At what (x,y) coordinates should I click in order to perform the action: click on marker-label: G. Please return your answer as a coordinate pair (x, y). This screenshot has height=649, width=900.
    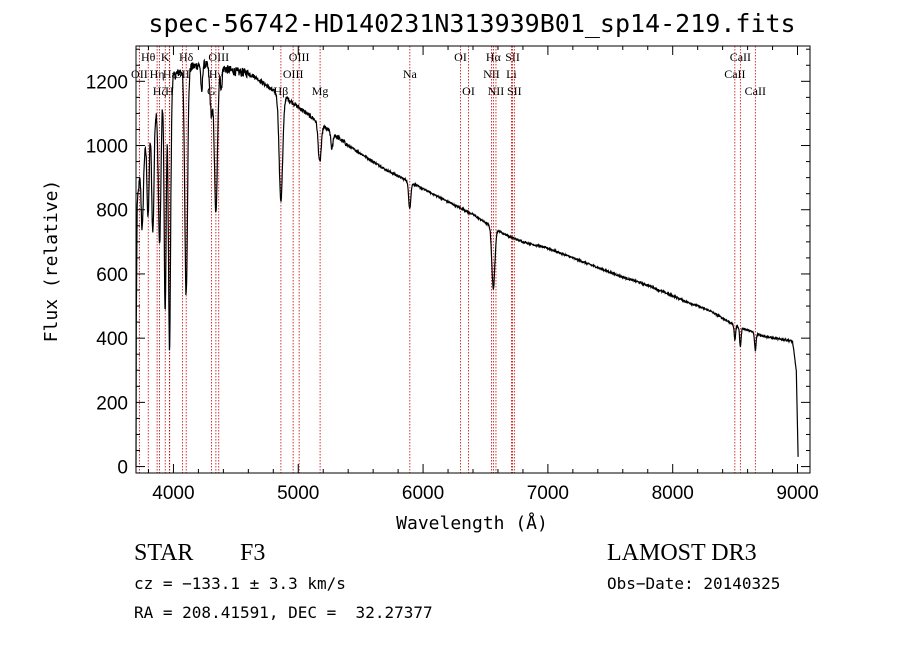
    Looking at the image, I should click on (211, 91).